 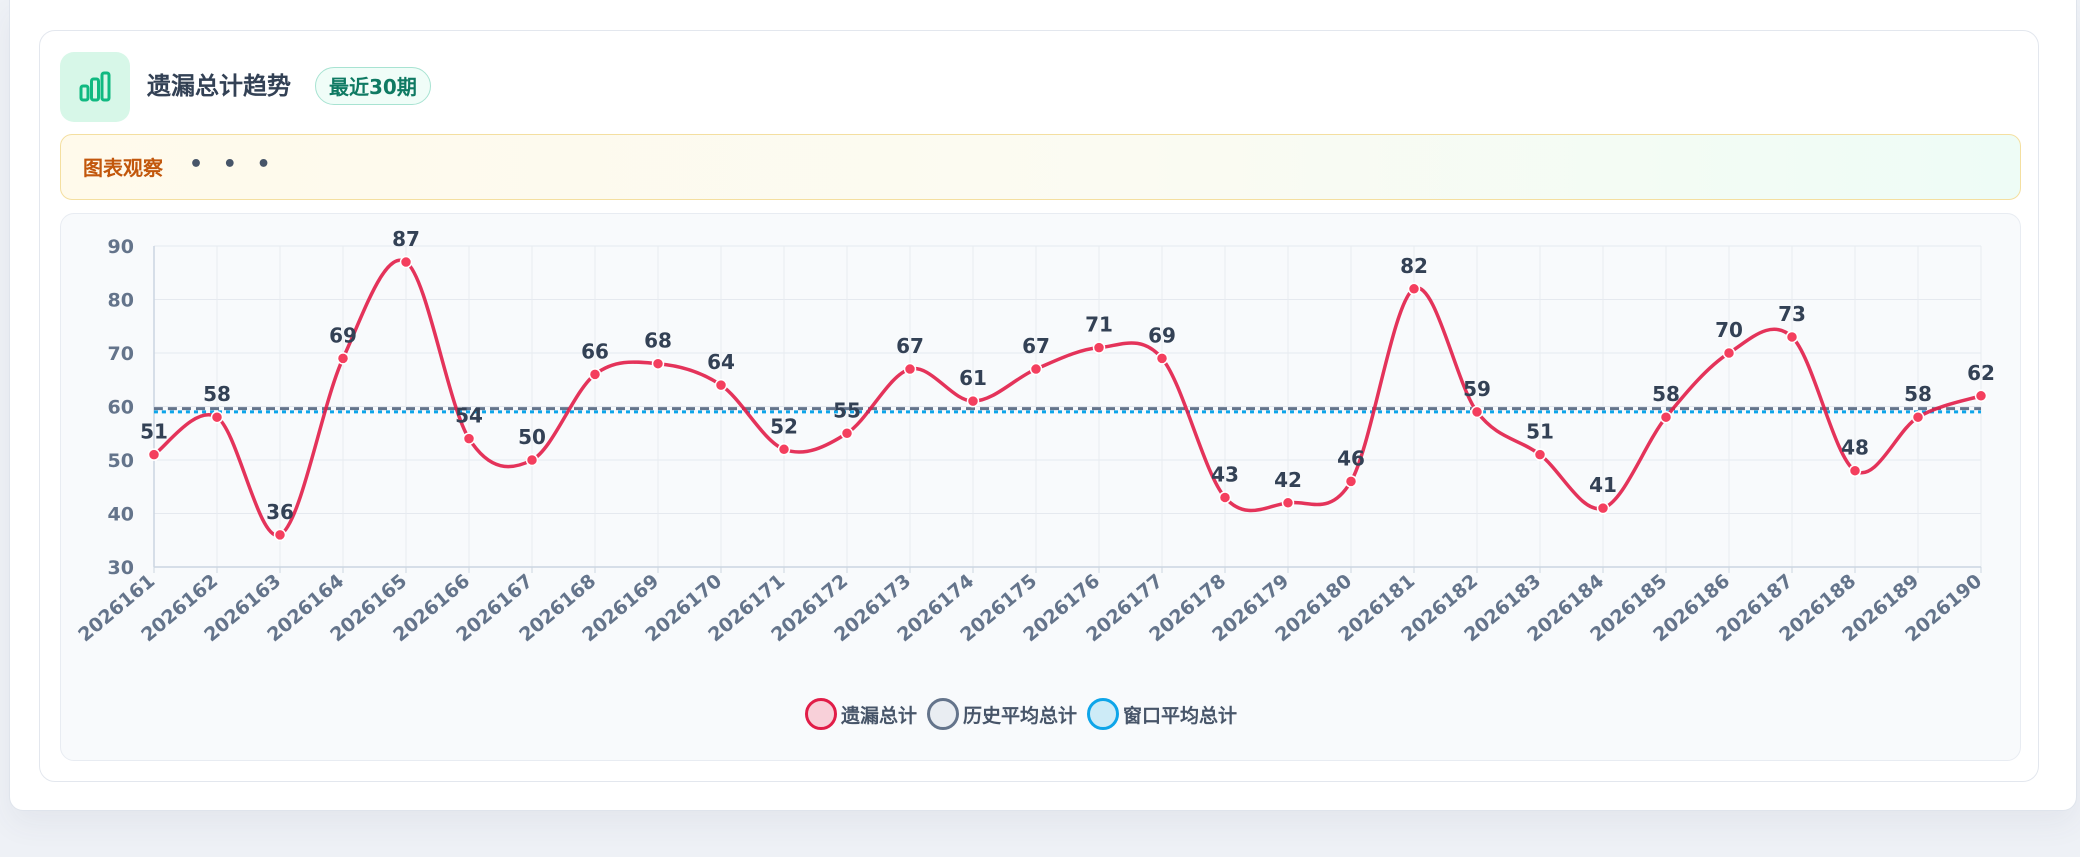 What do you see at coordinates (658, 341) in the screenshot?
I see `data-label: 68` at bounding box center [658, 341].